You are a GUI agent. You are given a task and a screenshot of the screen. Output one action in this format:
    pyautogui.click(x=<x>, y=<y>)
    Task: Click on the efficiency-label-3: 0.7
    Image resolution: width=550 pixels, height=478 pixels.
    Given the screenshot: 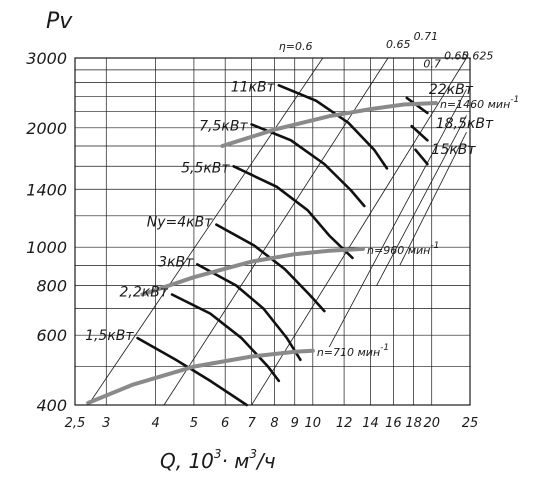 What is the action you would take?
    pyautogui.click(x=432, y=63)
    